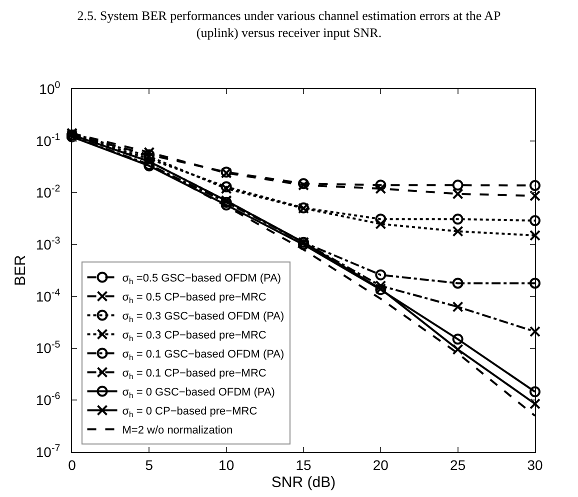 The image size is (578, 497). I want to click on legend-label: σ$_{h}$ = 0.1 CP−based pre−MRC, so click(194, 374).